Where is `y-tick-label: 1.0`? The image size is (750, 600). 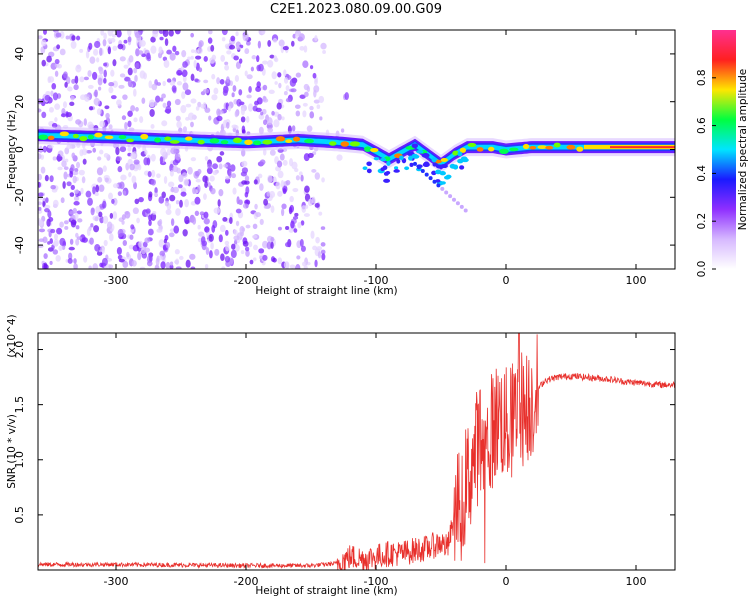 y-tick-label: 1.0 is located at coordinates (19, 460).